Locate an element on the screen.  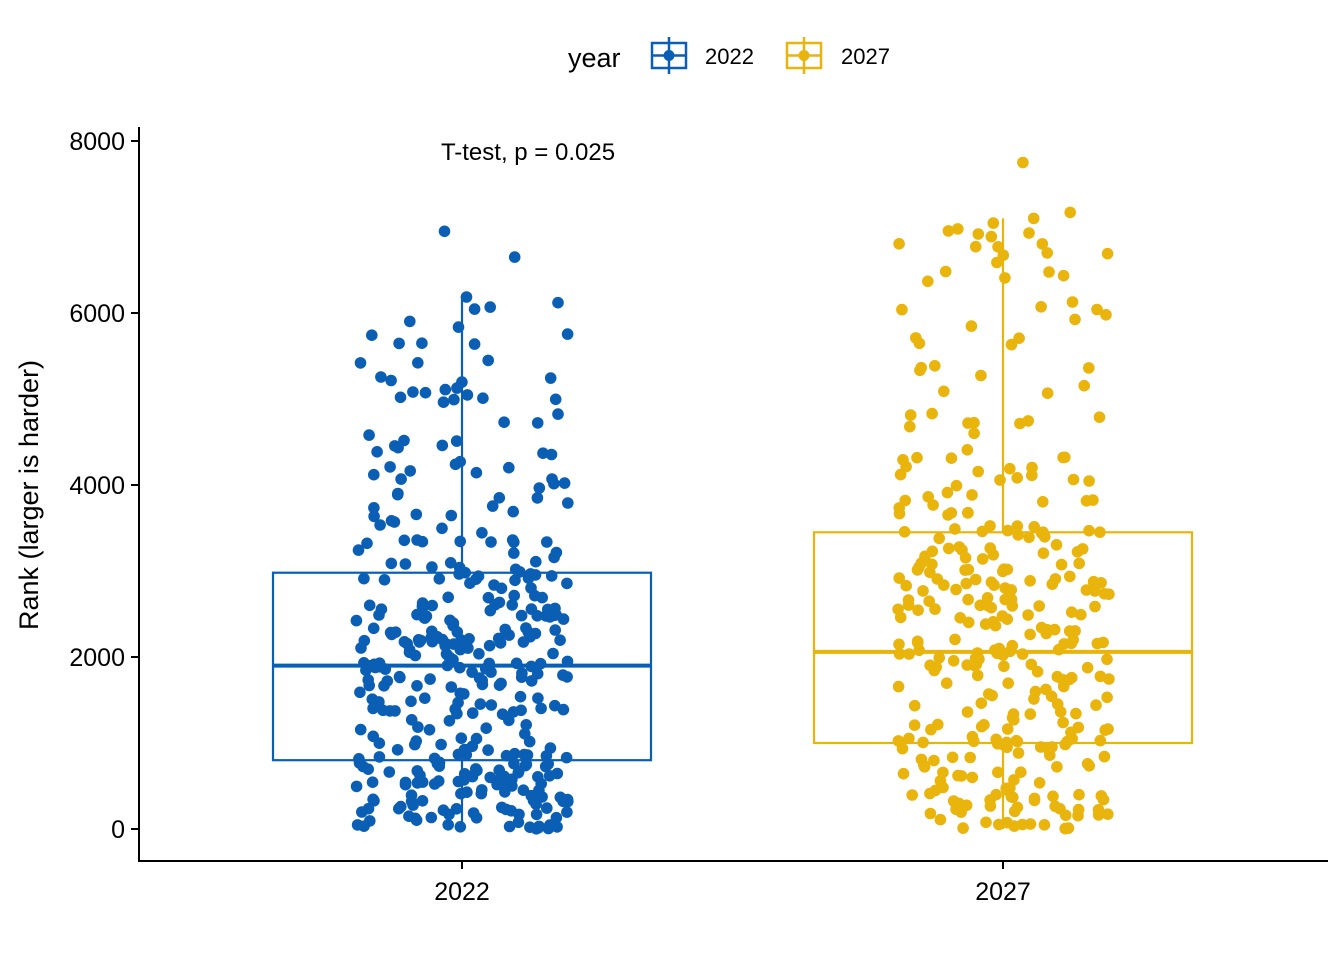
t-test-annotation: T-test, p = 0.025 is located at coordinates (528, 152).